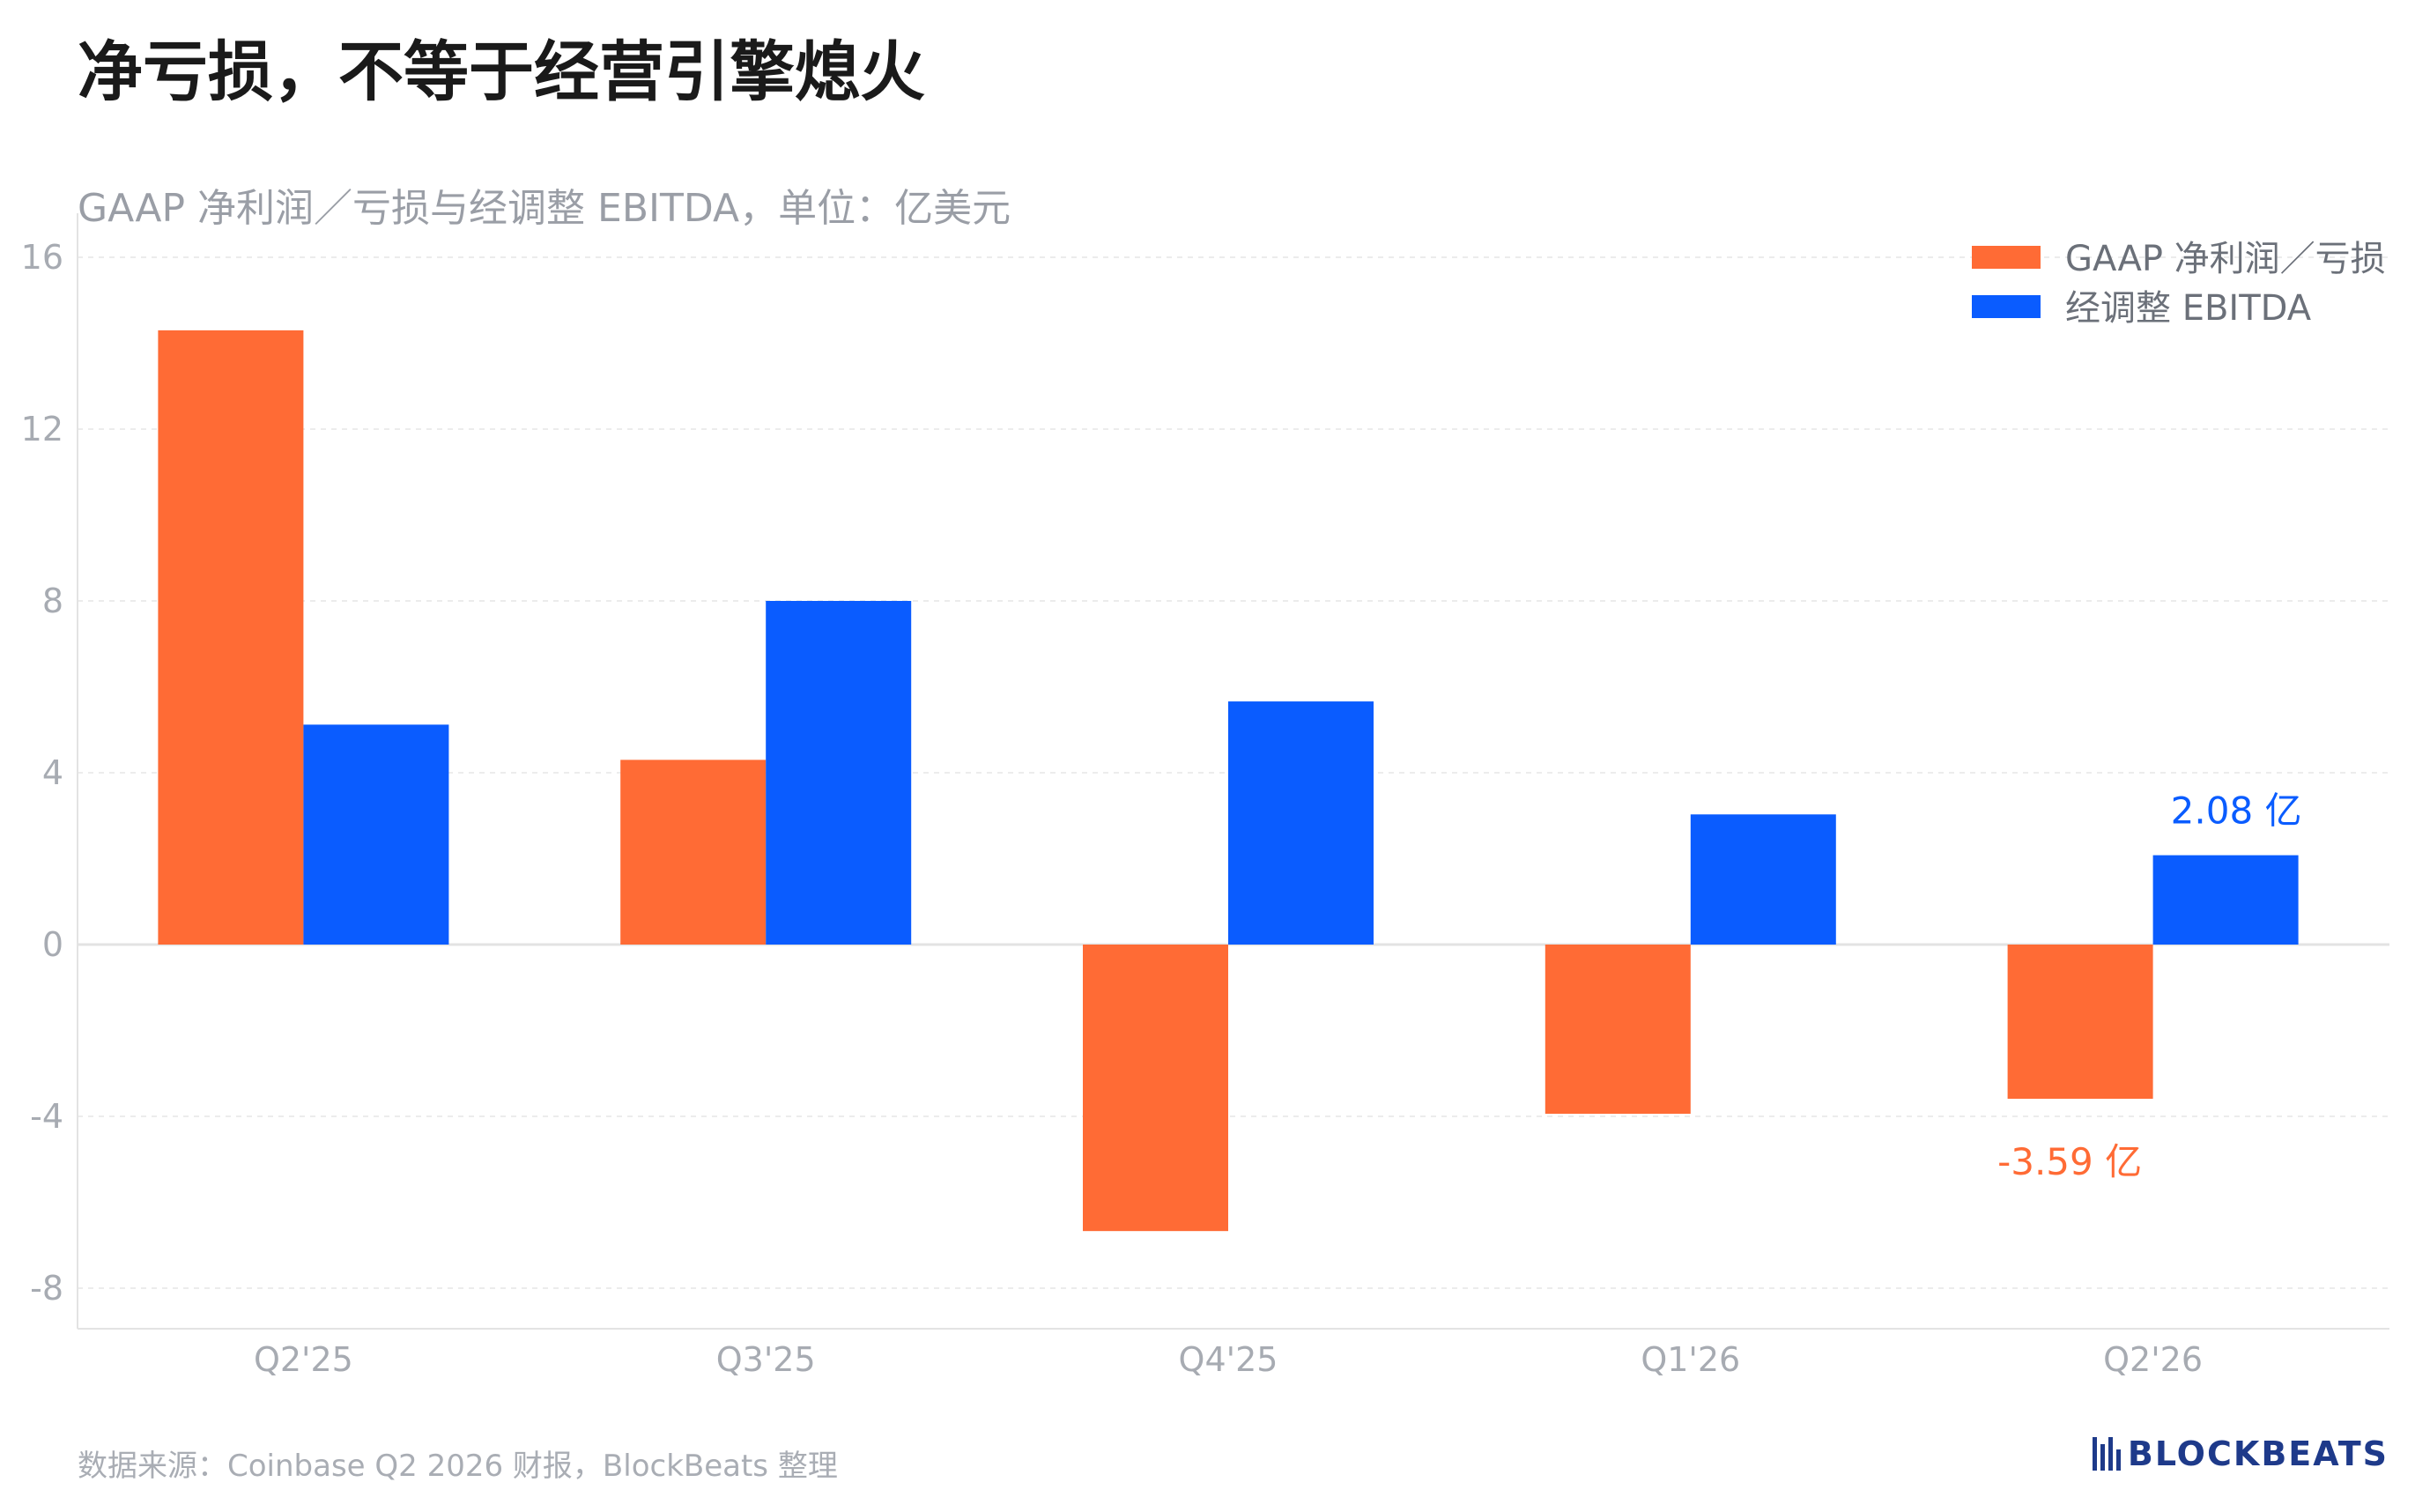  Describe the element at coordinates (2069, 1161) in the screenshot. I see `annotation-gaap: -3.59 亿` at that location.